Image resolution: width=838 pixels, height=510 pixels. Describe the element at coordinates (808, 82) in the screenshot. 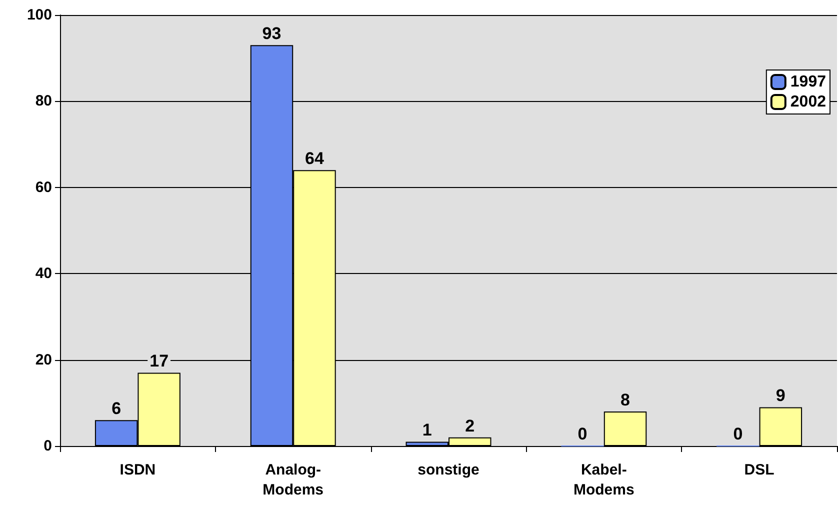

I see `legend-label: 1997` at that location.